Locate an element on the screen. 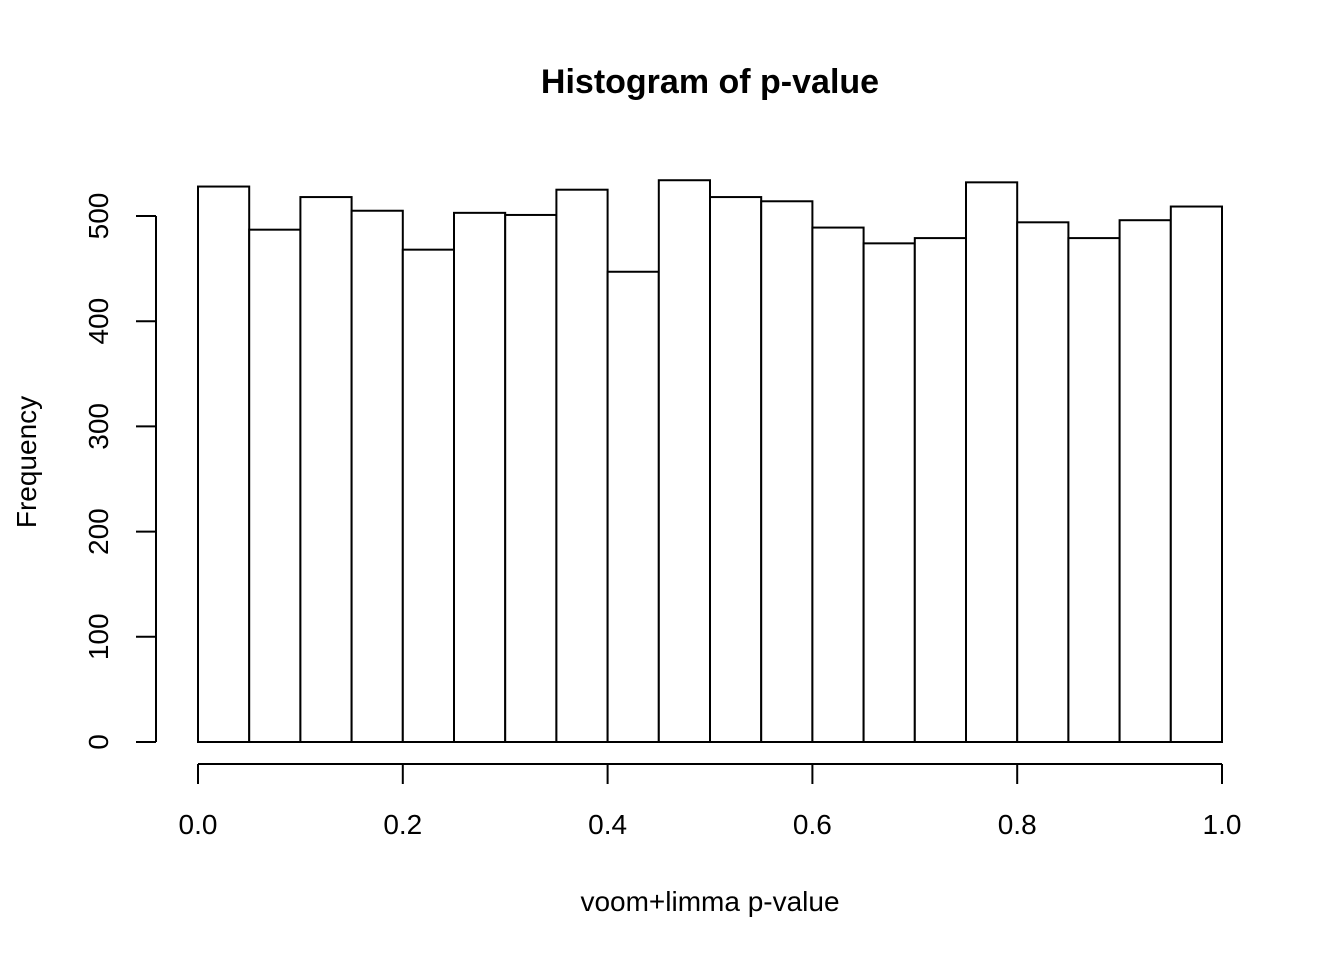 The height and width of the screenshot is (960, 1344). y-tick-label: 300 is located at coordinates (98, 426).